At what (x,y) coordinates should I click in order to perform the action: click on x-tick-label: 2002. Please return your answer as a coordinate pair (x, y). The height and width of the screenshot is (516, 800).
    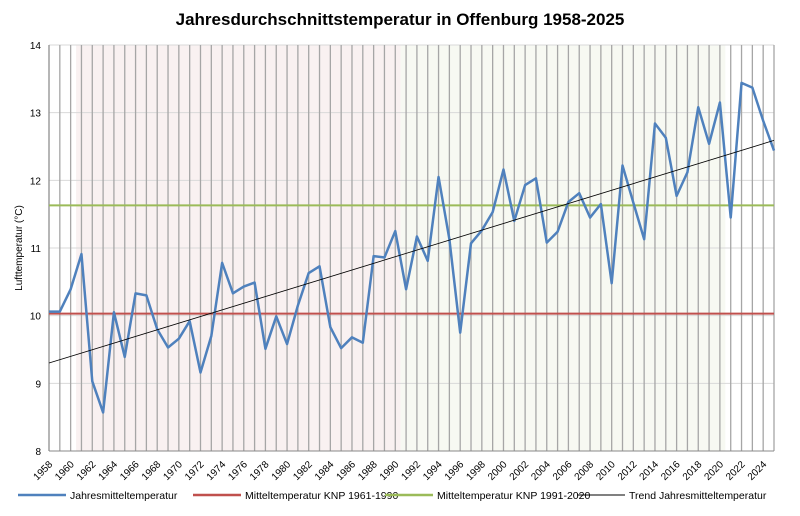
    Looking at the image, I should click on (520, 471).